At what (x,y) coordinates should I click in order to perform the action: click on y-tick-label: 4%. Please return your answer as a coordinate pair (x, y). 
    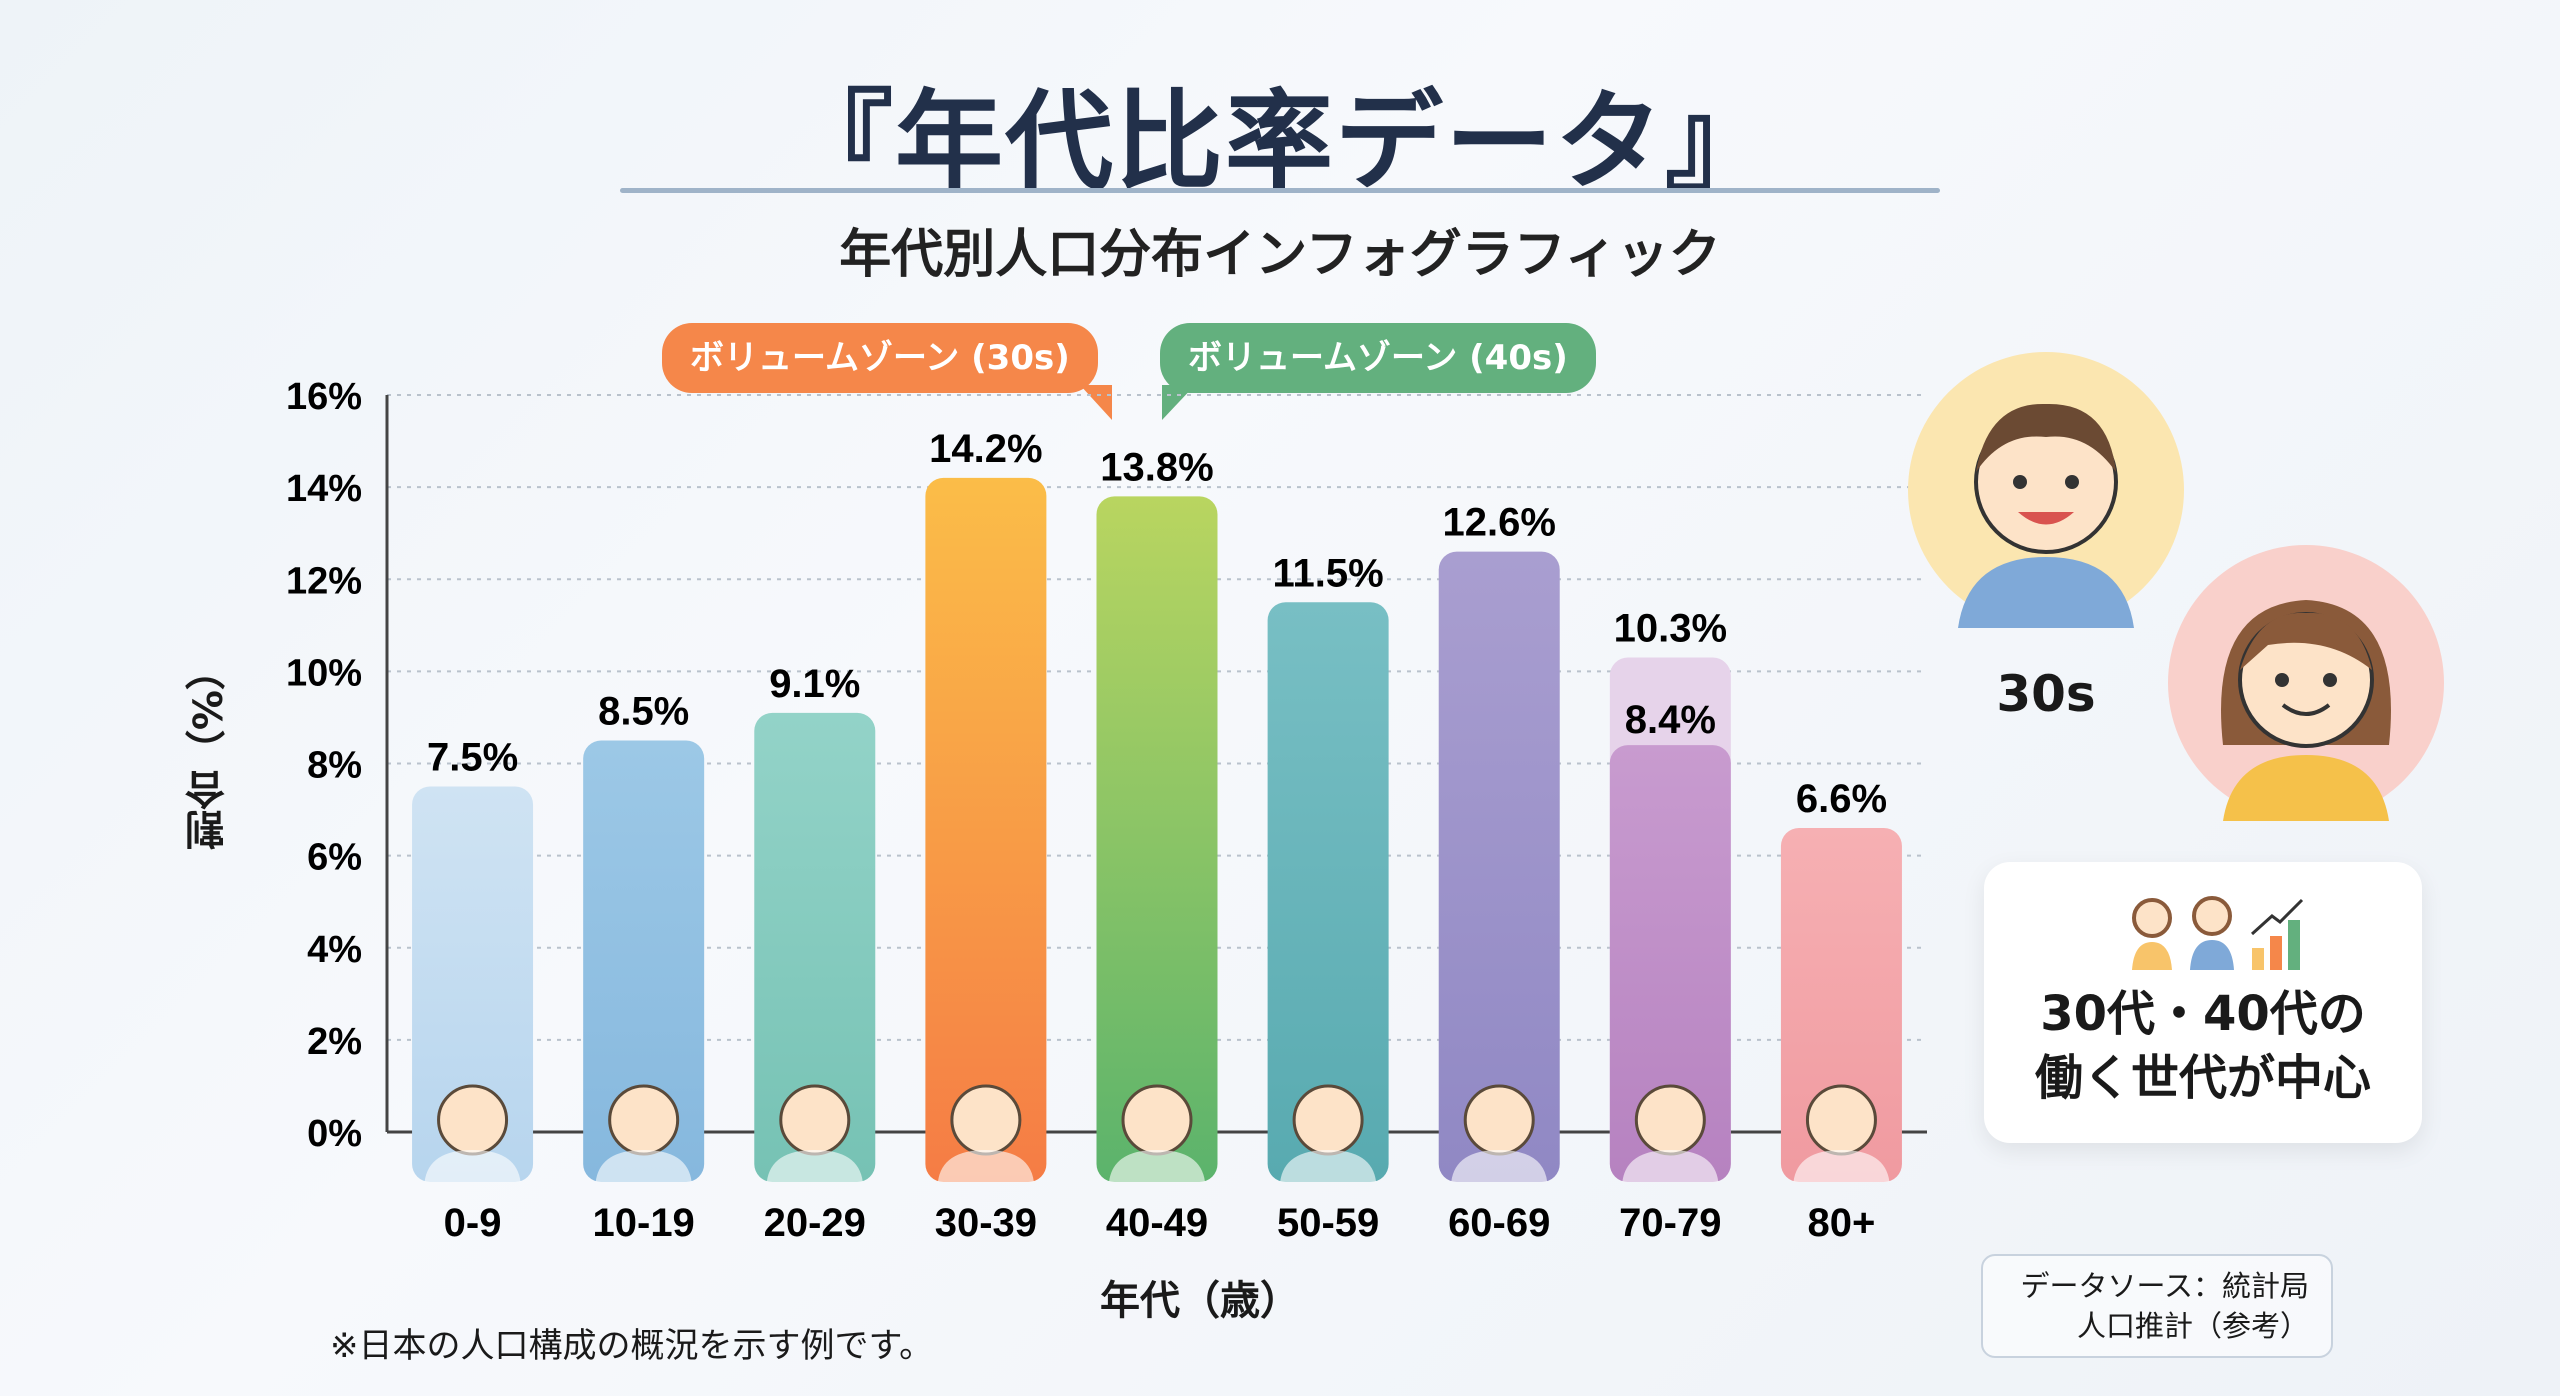
    Looking at the image, I should click on (334, 950).